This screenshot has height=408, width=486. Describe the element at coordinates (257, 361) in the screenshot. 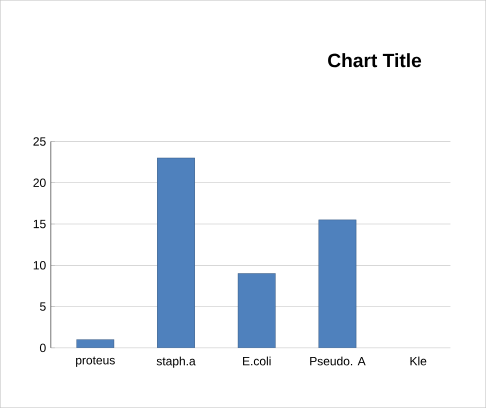

I see `x-tick-label: E.coli` at that location.